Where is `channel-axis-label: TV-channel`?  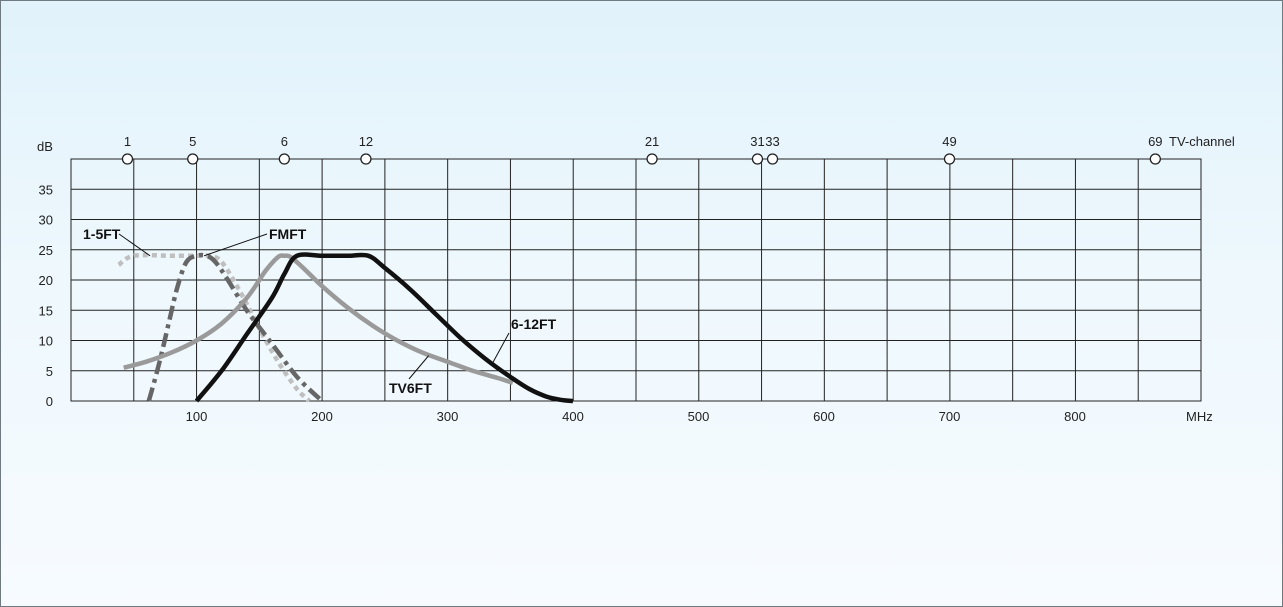 channel-axis-label: TV-channel is located at coordinates (1202, 141).